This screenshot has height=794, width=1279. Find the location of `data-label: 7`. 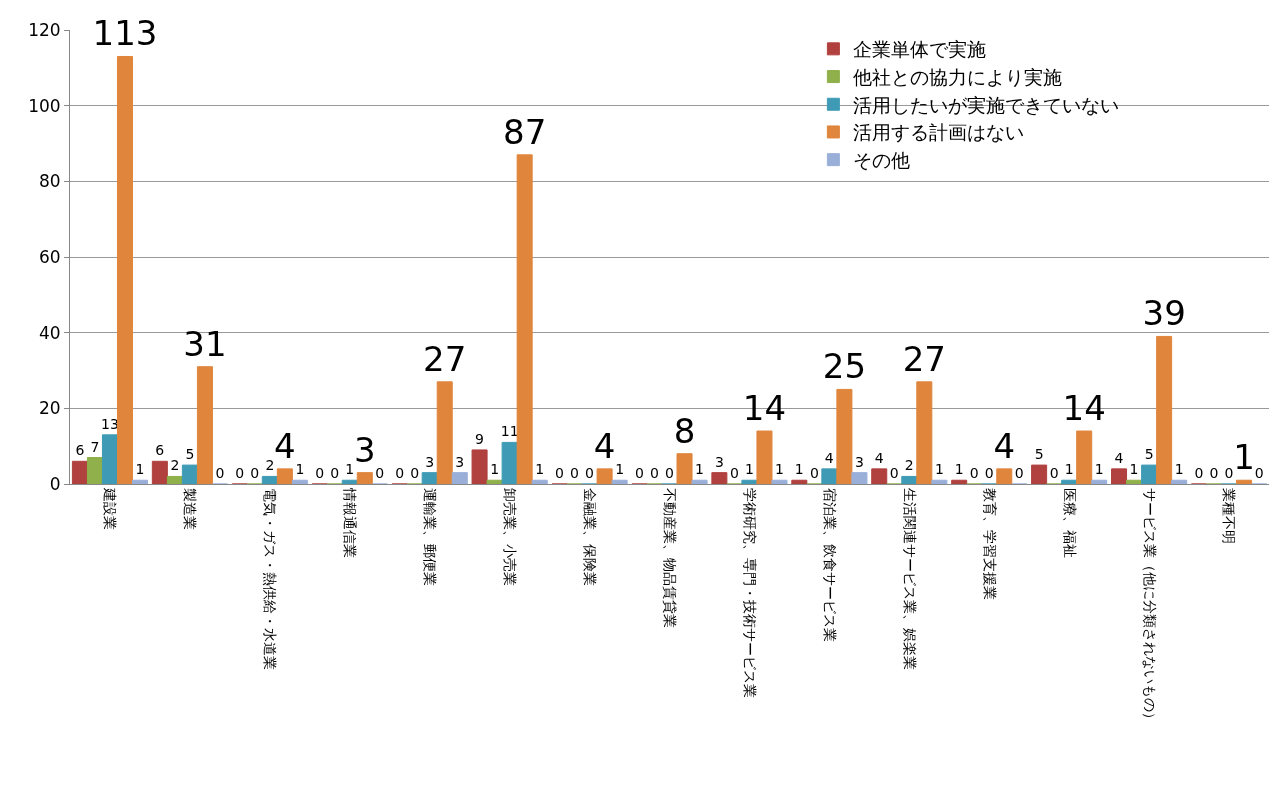

data-label: 7 is located at coordinates (95, 446).